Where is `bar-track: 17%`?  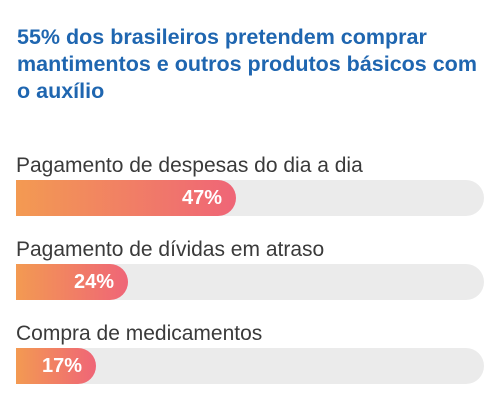
bar-track: 17% is located at coordinates (250, 366).